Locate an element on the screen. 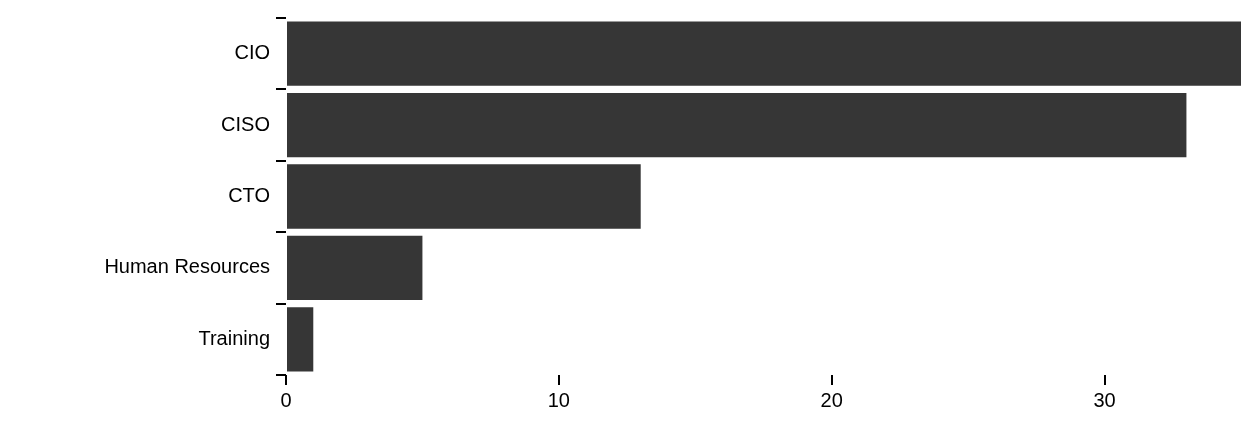 This screenshot has width=1241, height=423. x-tick-label: 0 is located at coordinates (286, 399).